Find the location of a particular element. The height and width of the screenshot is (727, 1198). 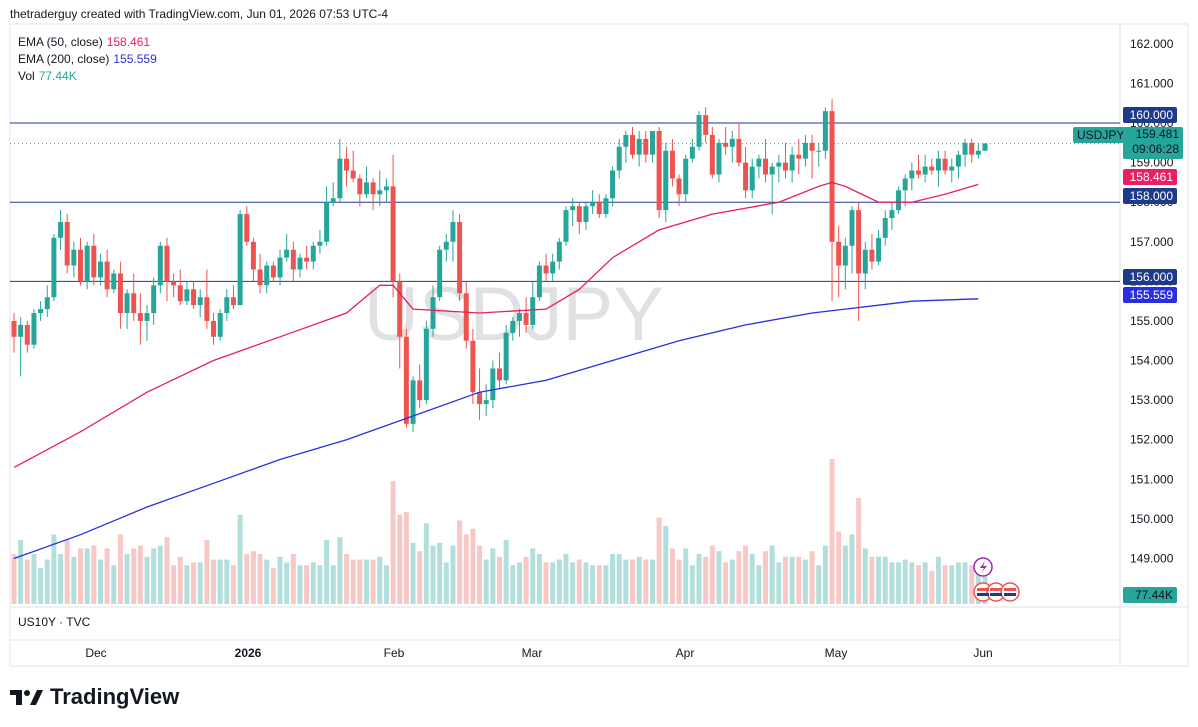

brand-footer: TradingView is located at coordinates (94, 697).